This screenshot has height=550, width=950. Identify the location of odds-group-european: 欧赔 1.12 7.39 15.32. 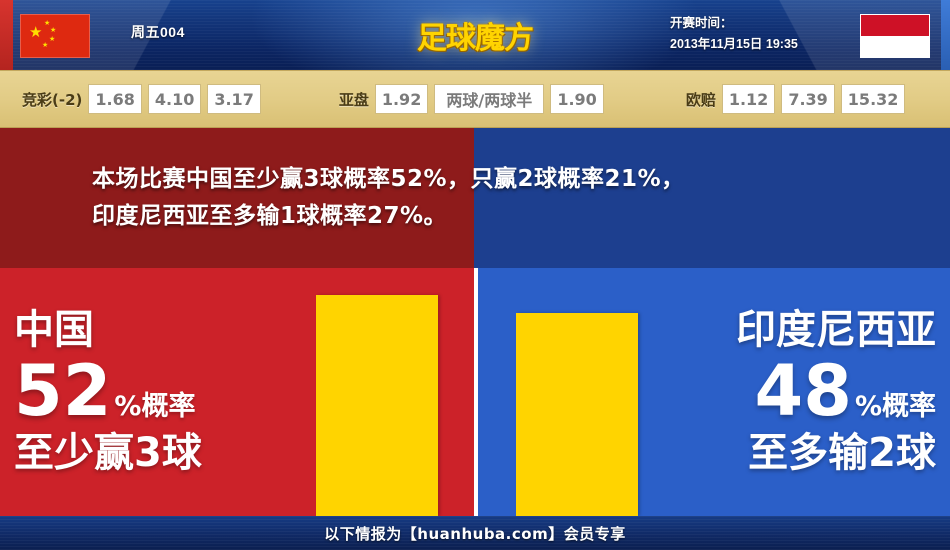
(796, 99).